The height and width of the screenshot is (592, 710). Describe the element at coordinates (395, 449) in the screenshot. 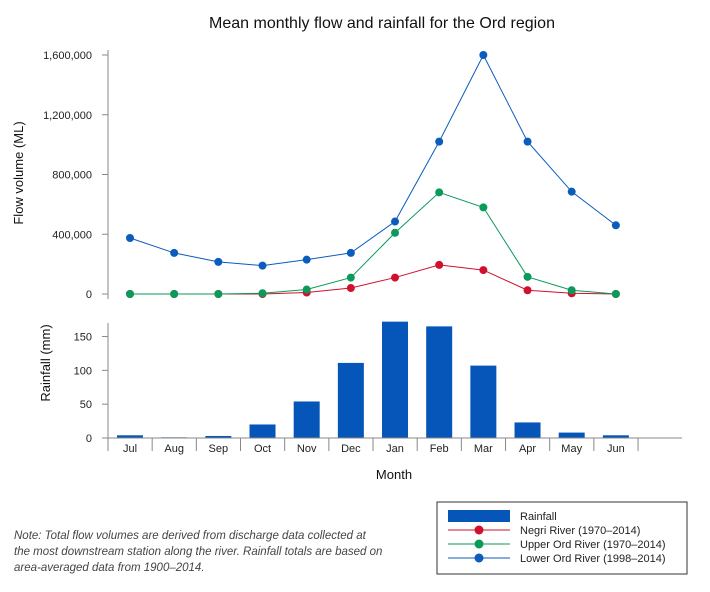

I see `x-tick-label-jan: Jan` at that location.